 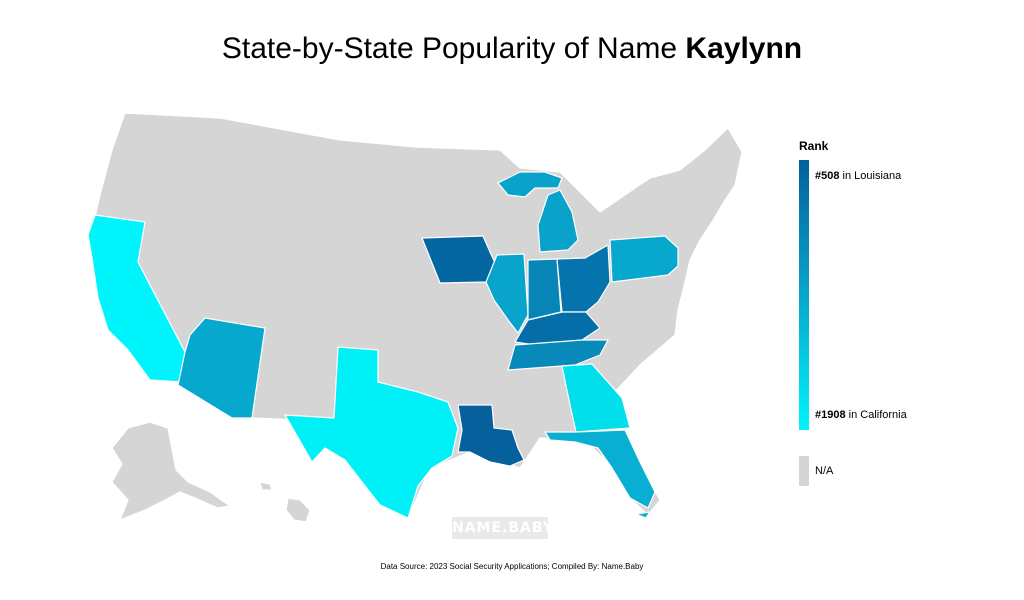 I want to click on title-name: Kaylynn, so click(x=744, y=48).